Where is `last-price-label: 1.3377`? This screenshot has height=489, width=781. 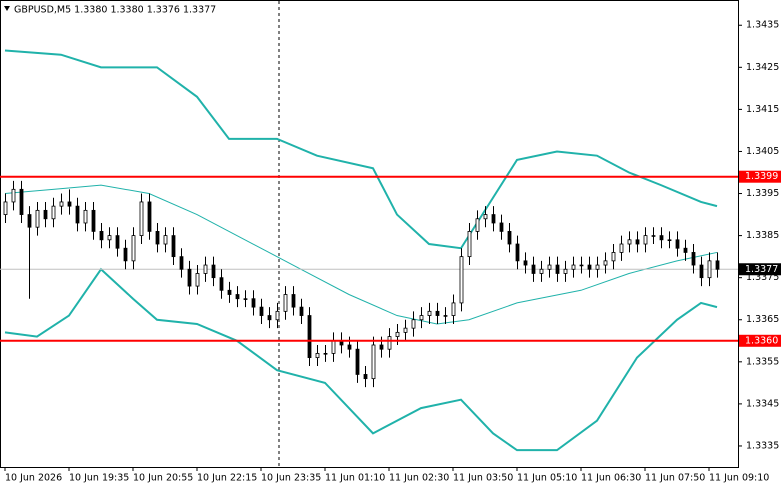 last-price-label: 1.3377 is located at coordinates (761, 269).